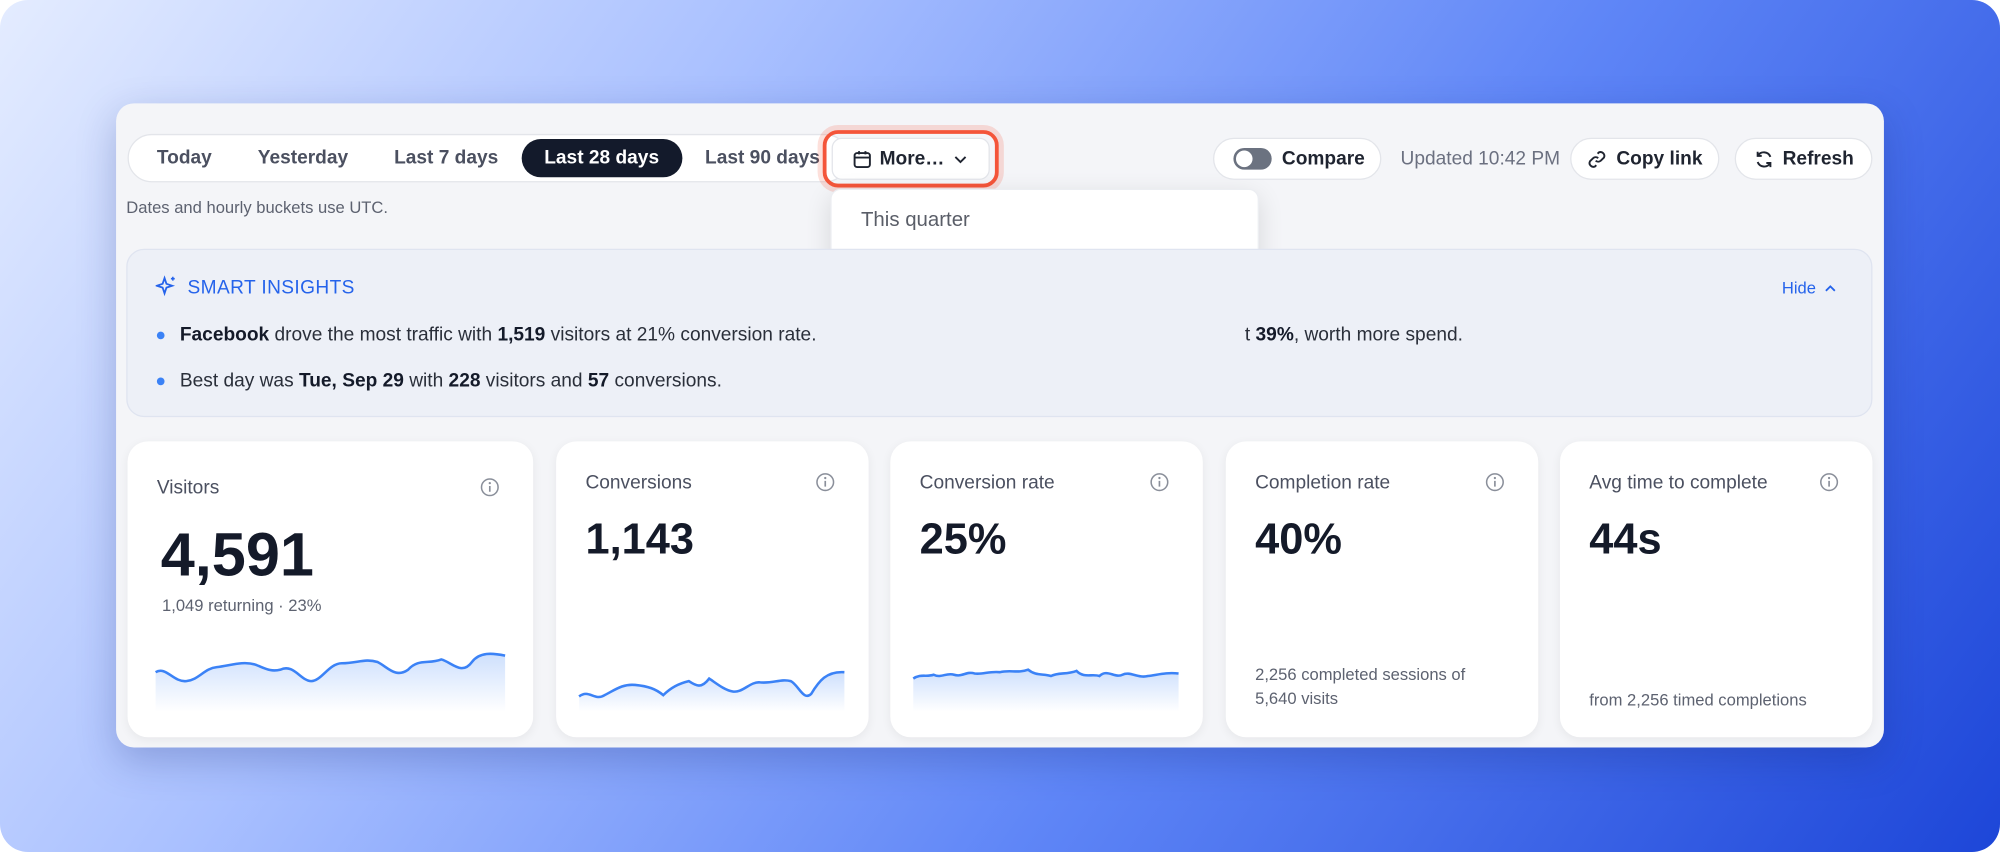  I want to click on link-icon, so click(1597, 159).